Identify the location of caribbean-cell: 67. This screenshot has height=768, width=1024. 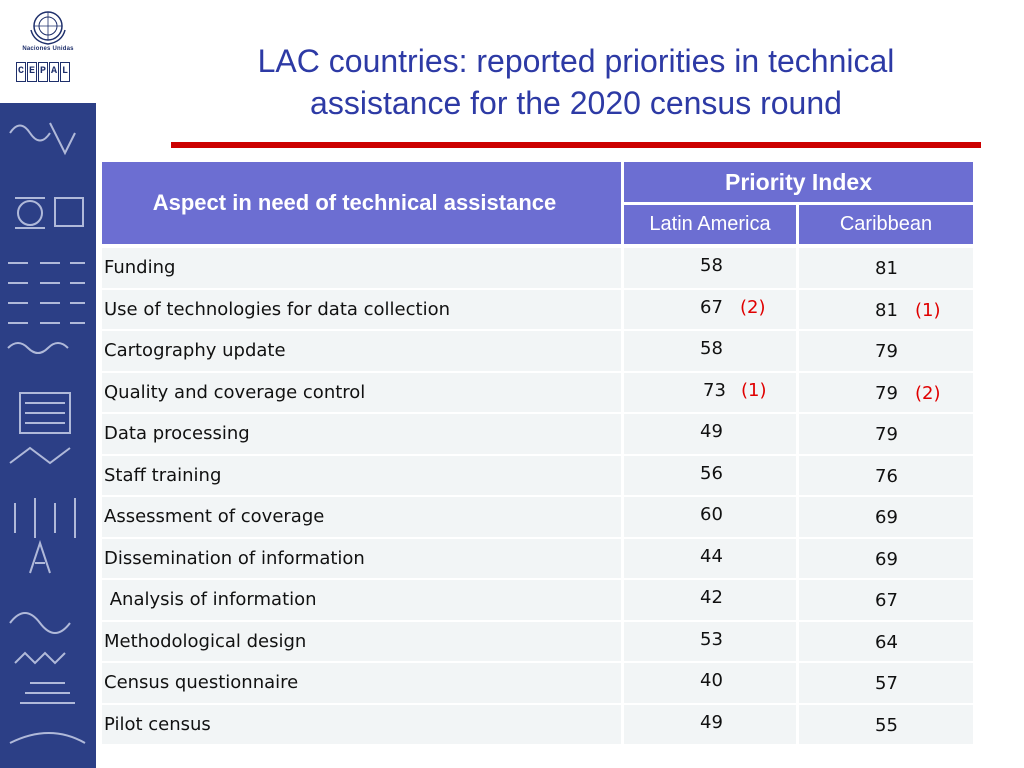
(886, 600).